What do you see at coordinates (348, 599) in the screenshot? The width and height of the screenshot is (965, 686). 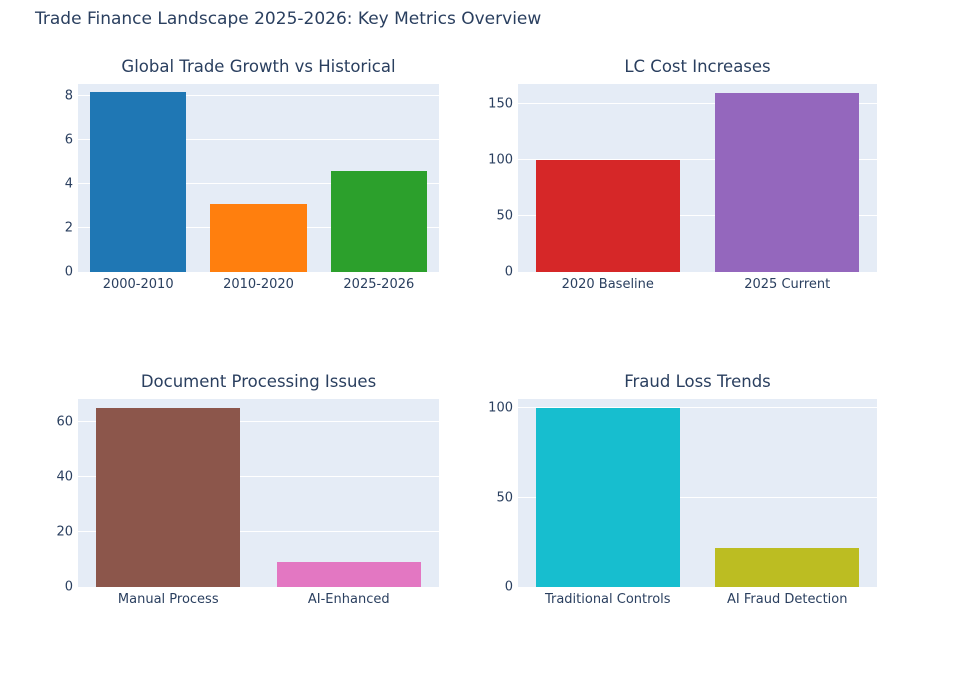 I see `x-tick-label: AI-Enhanced` at bounding box center [348, 599].